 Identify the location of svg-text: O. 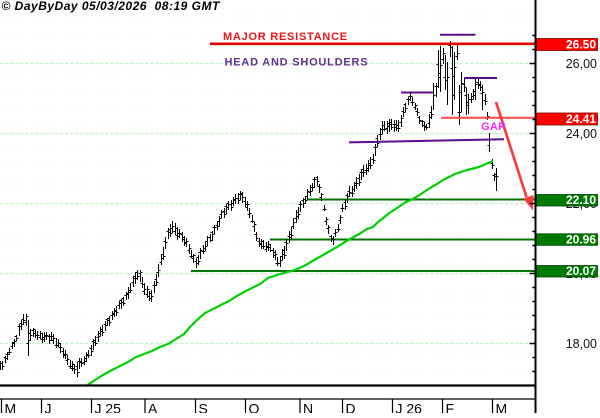
(254, 407).